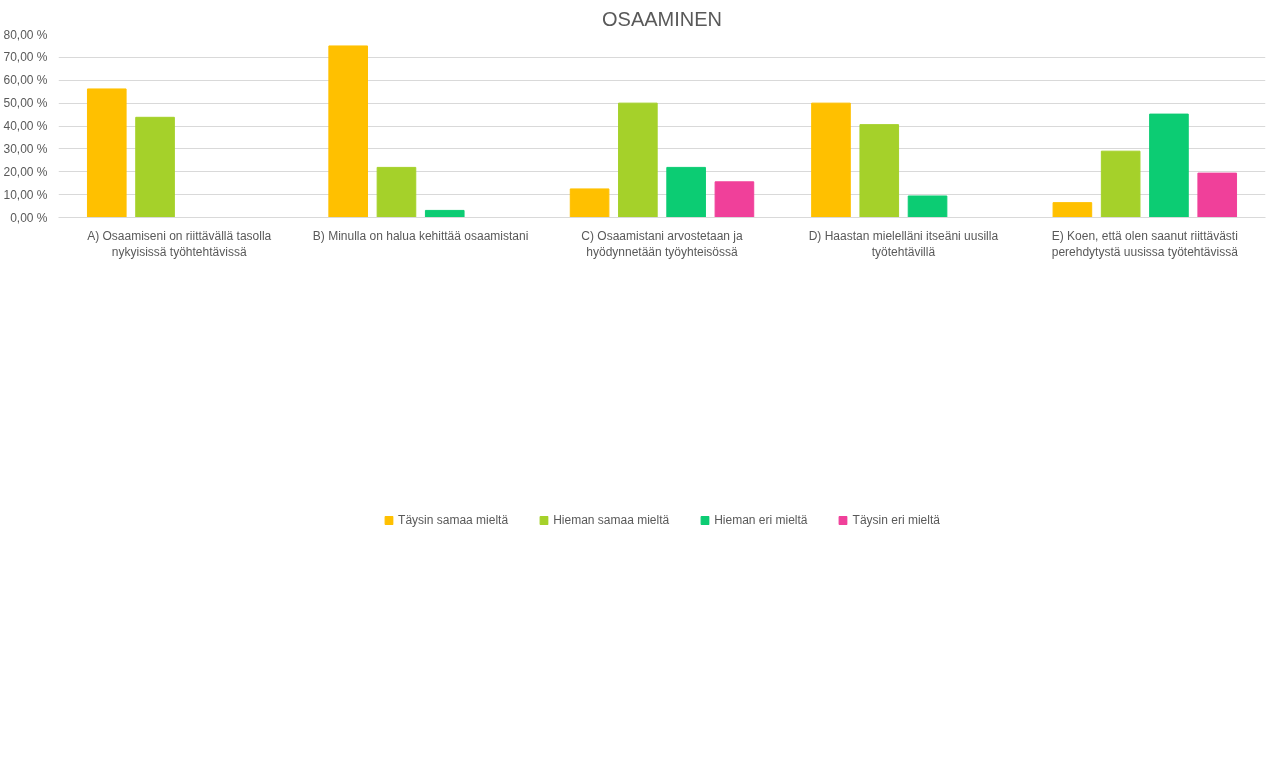  Describe the element at coordinates (25, 126) in the screenshot. I see `y-tick-label: 40,00 %` at that location.